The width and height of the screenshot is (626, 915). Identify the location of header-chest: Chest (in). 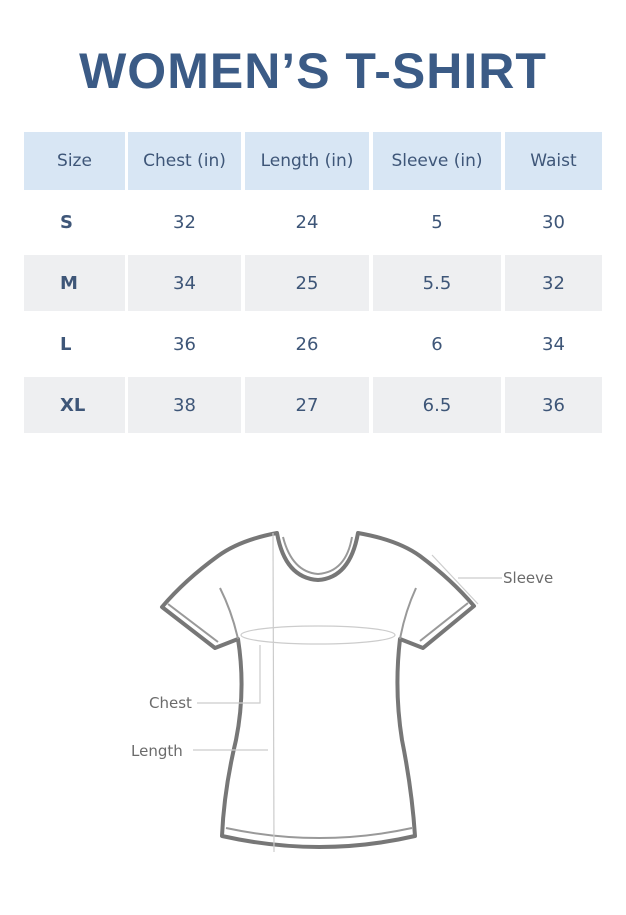
(184, 161).